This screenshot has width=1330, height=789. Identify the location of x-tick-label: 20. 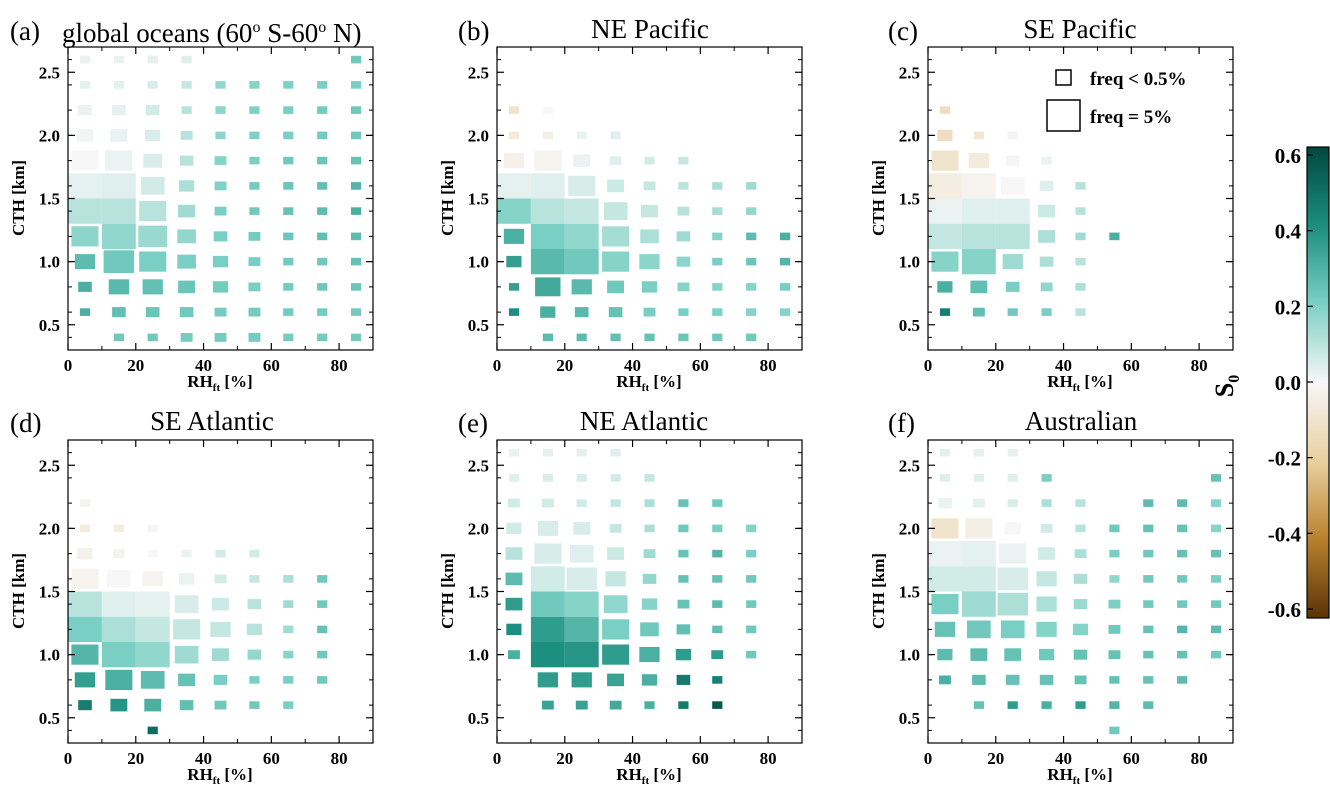
(995, 365).